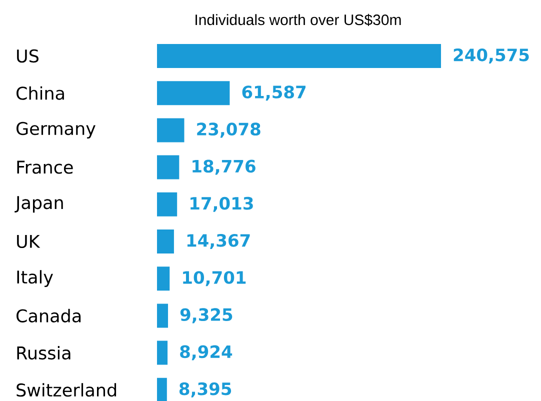 The height and width of the screenshot is (401, 541). I want to click on data-label: 240,575, so click(491, 56).